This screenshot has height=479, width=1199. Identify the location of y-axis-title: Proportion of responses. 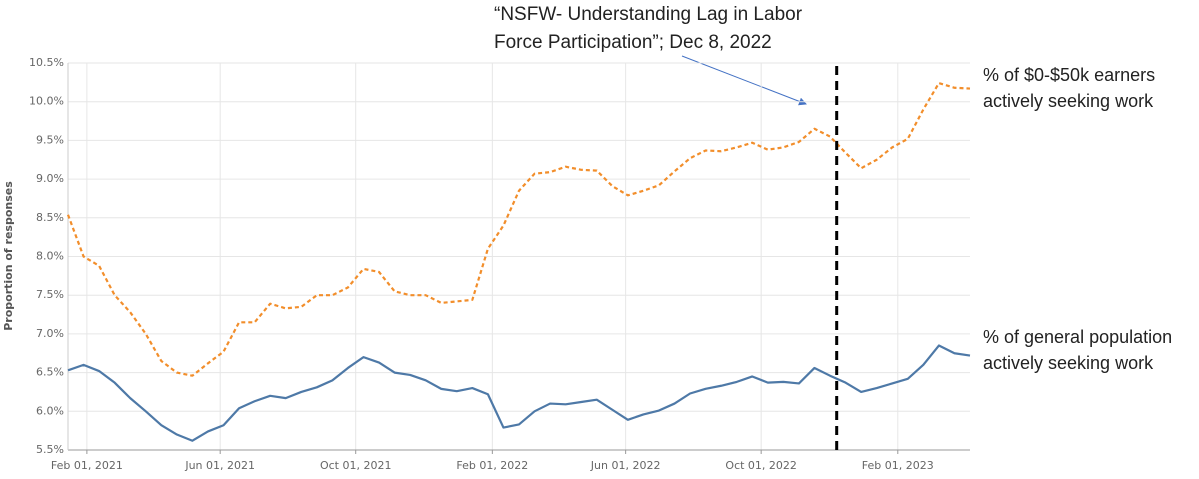
(8, 256).